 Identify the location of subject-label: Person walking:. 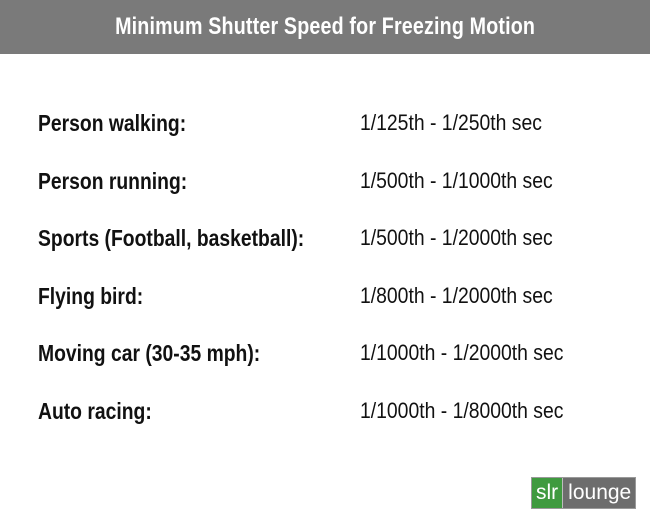
(112, 123).